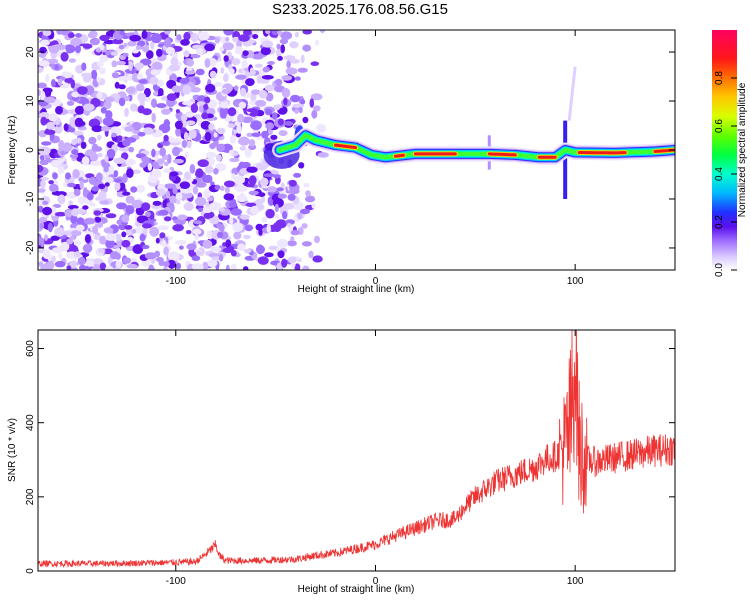 The width and height of the screenshot is (750, 600). I want to click on colorbar-tick-label: 0.0, so click(719, 270).